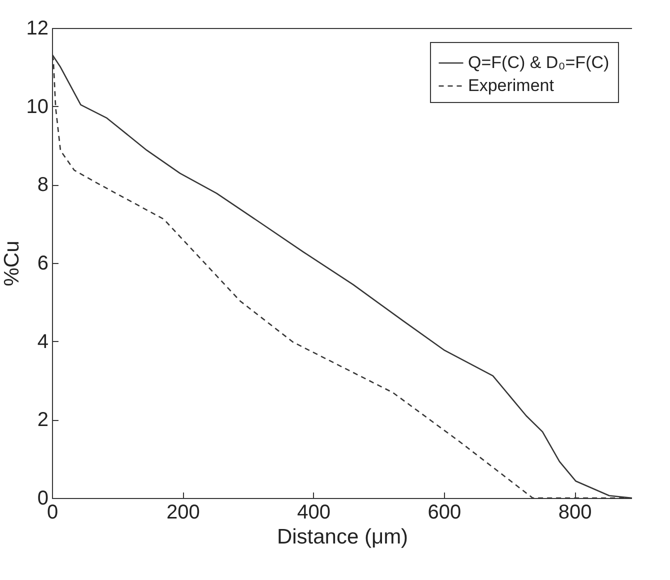 This screenshot has height=580, width=670. I want to click on x-tick-label: 200, so click(183, 513).